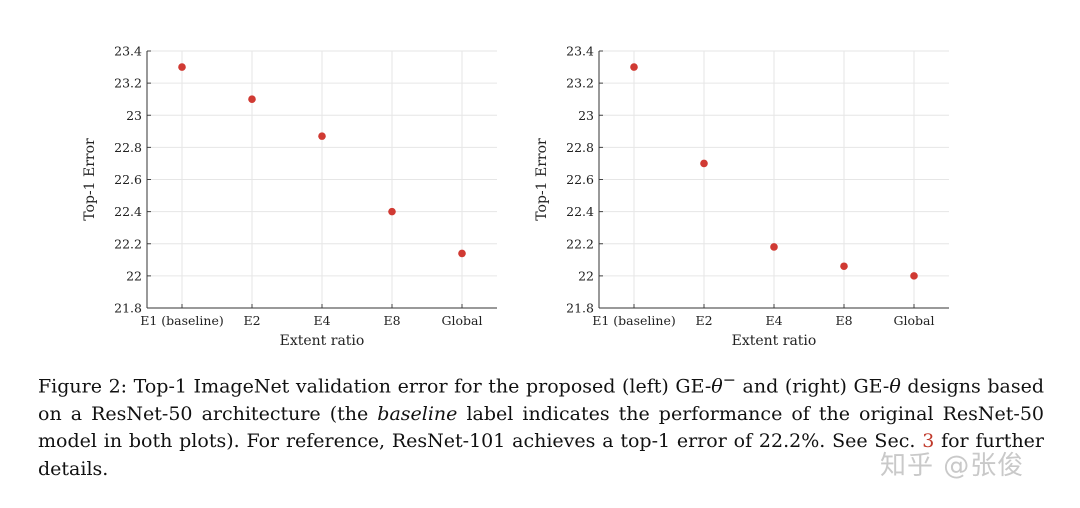 The image size is (1080, 508). I want to click on caption-text-5: for further details., so click(541, 455).